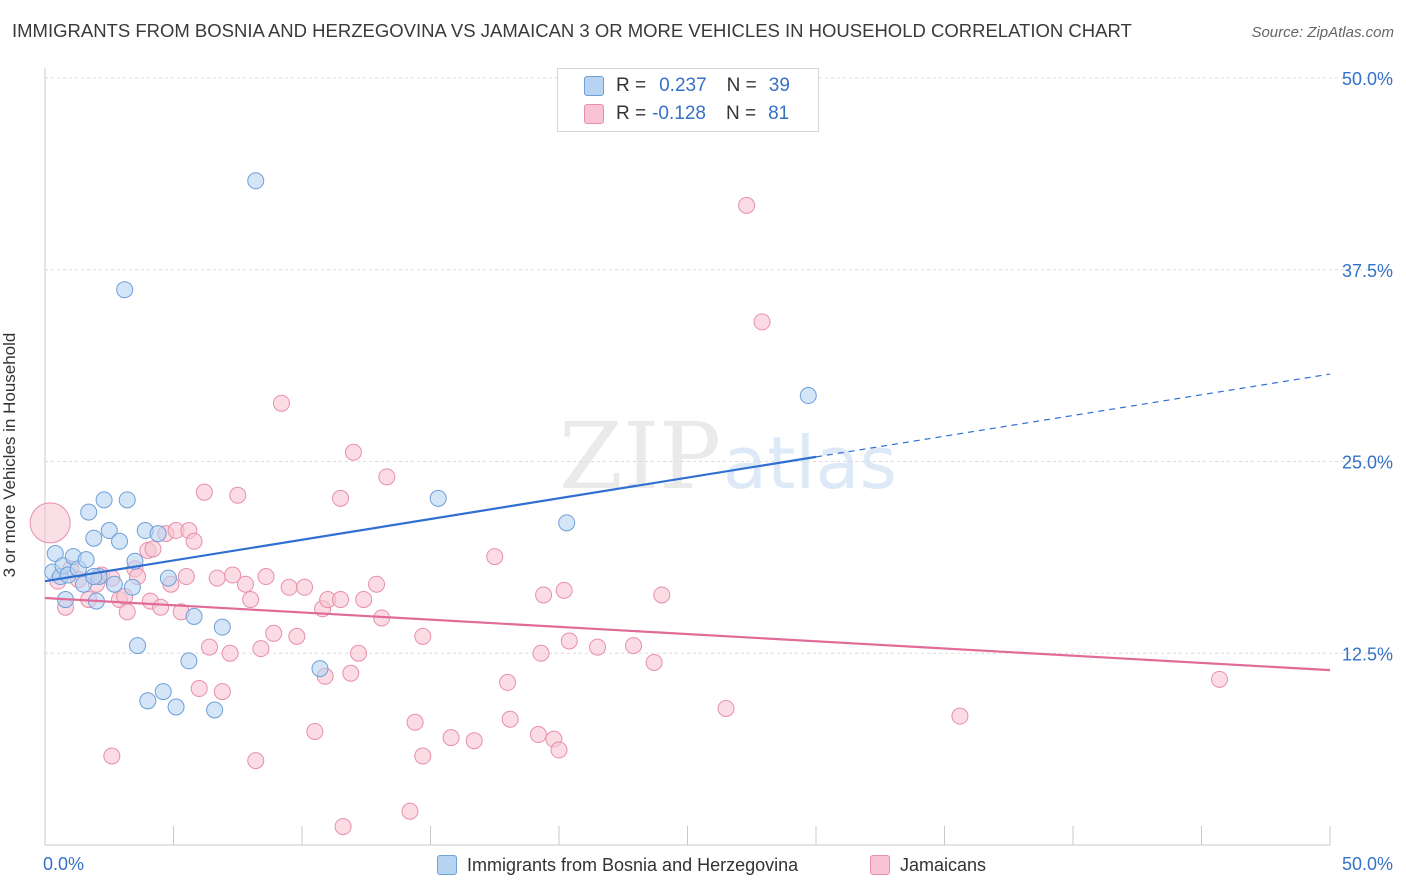 The image size is (1406, 892). I want to click on x-tick-label: 0.0%, so click(63, 864).